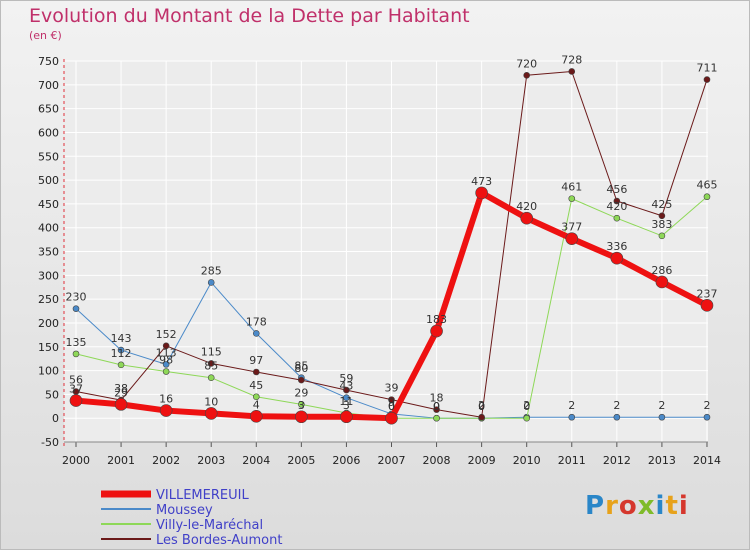 Image resolution: width=750 pixels, height=551 pixels. What do you see at coordinates (48, 156) in the screenshot?
I see `y-tick-label: 550` at bounding box center [48, 156].